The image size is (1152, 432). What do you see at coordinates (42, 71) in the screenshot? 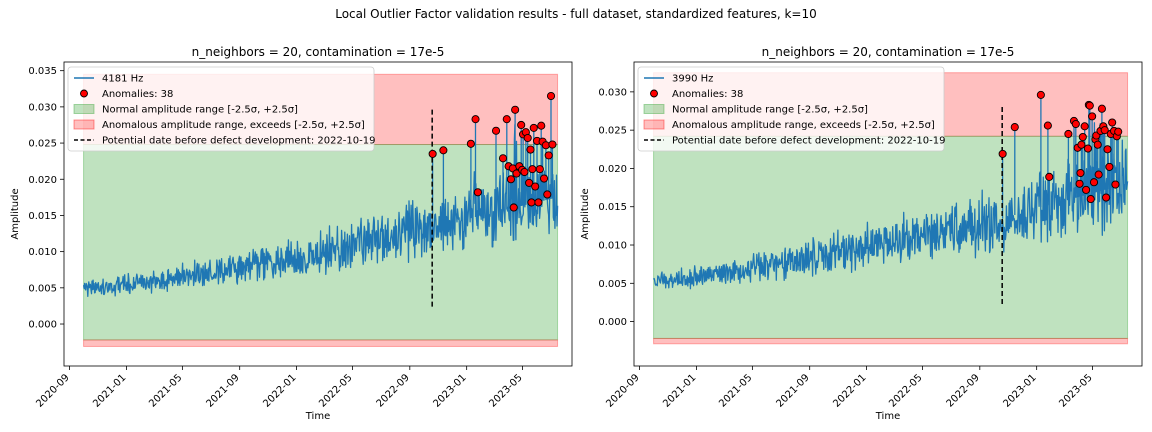
I see `y-tick-label: 0.035` at bounding box center [42, 71].